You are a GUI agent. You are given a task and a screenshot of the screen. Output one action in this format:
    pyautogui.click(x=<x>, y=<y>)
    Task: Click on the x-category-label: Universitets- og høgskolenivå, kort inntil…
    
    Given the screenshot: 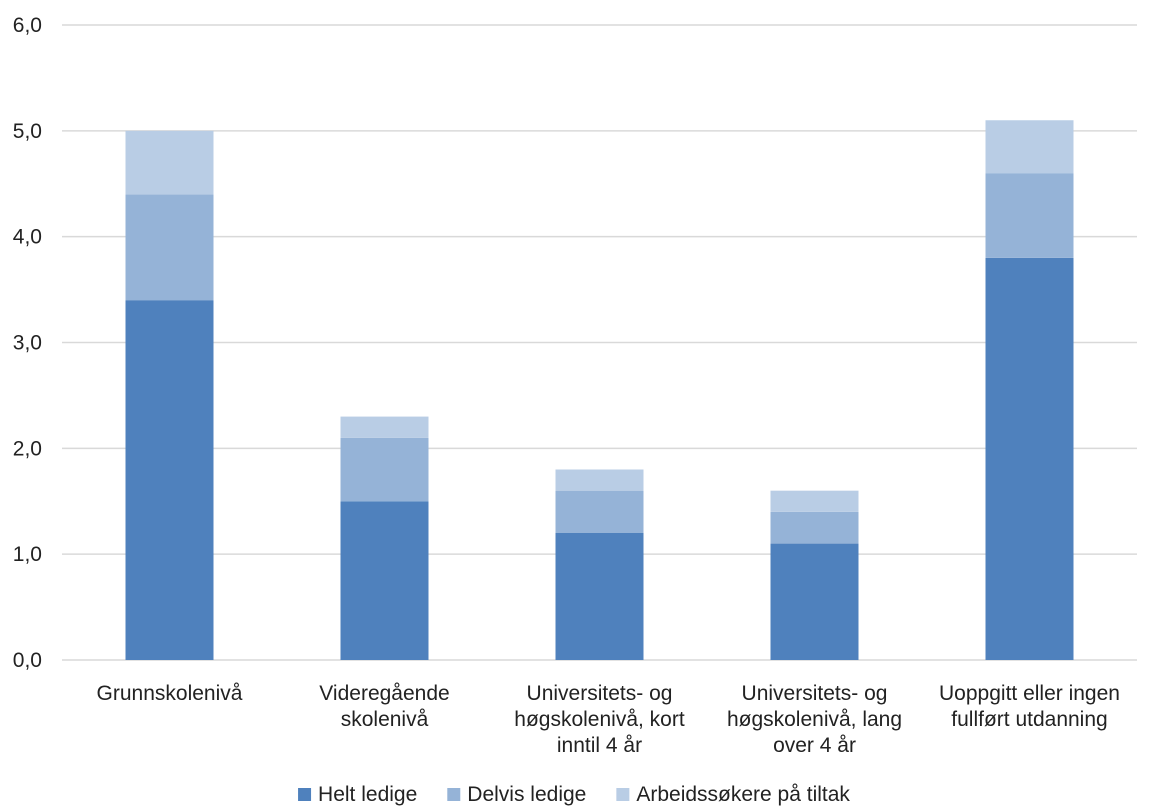 What is the action you would take?
    pyautogui.click(x=599, y=719)
    